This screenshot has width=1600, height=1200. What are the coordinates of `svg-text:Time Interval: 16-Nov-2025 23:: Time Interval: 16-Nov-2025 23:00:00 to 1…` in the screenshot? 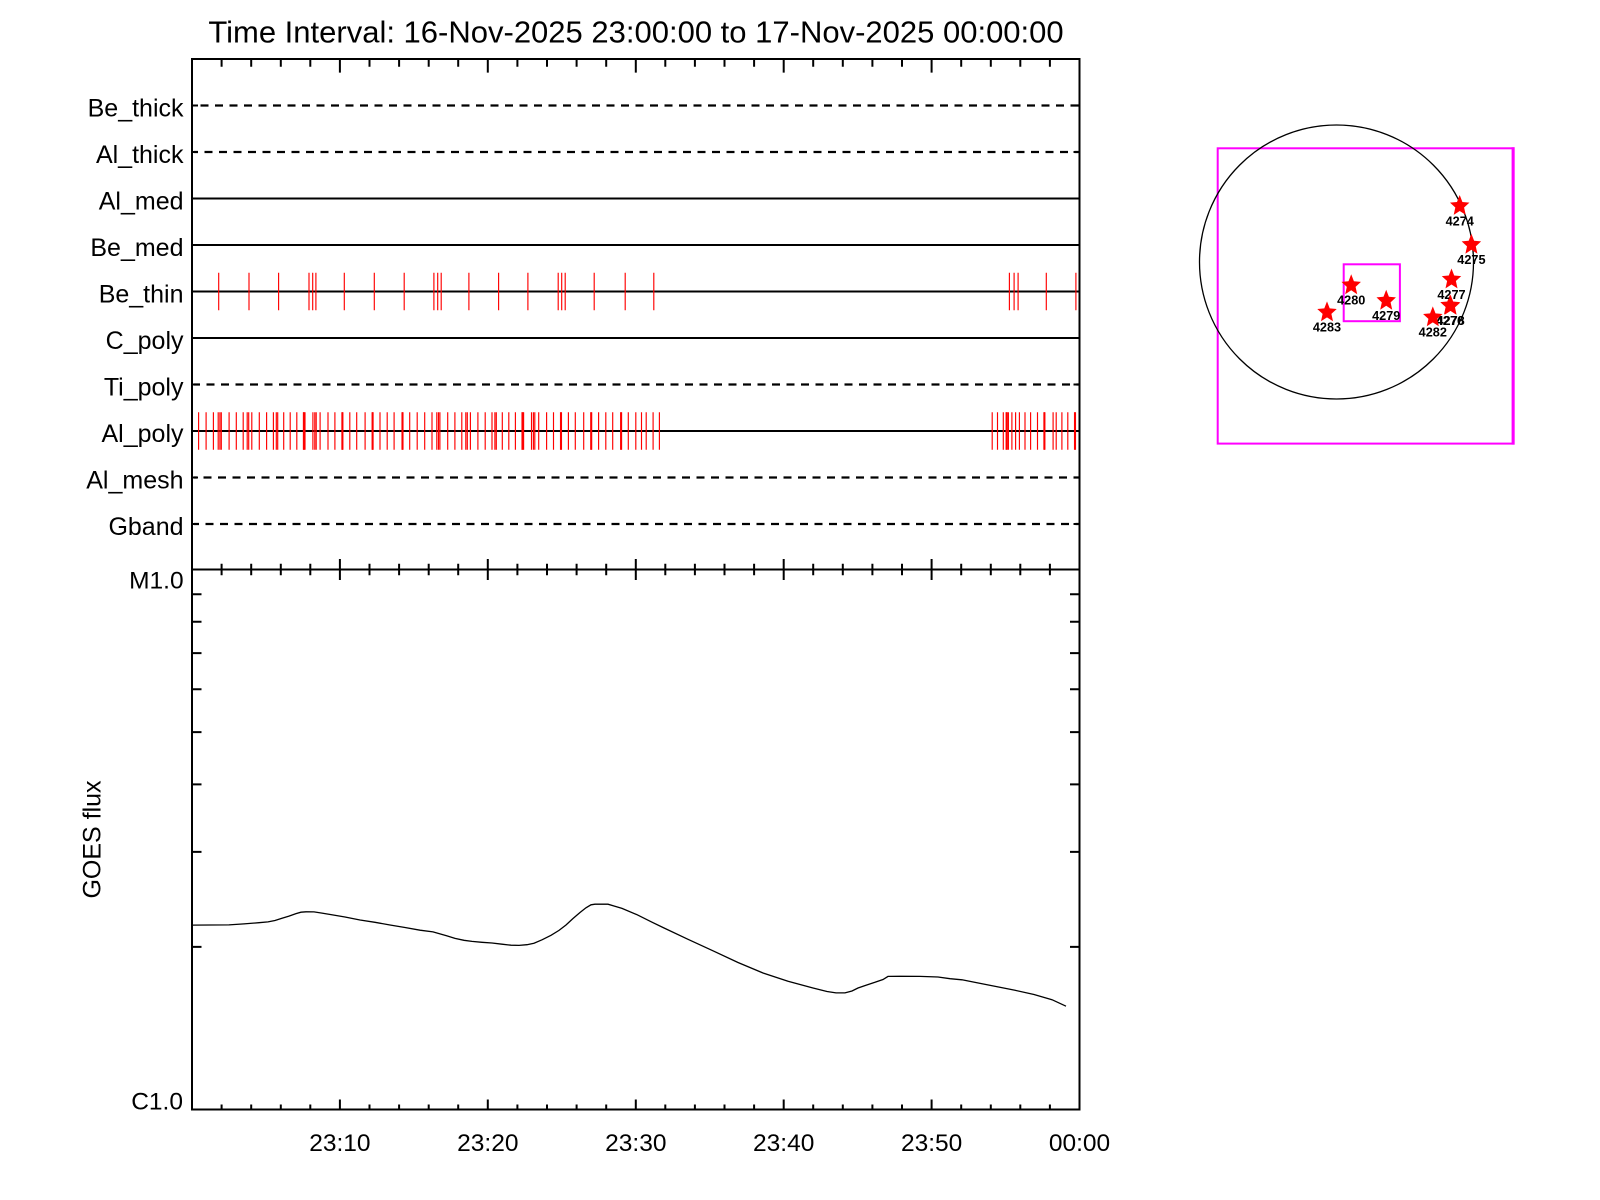 It's located at (635, 32).